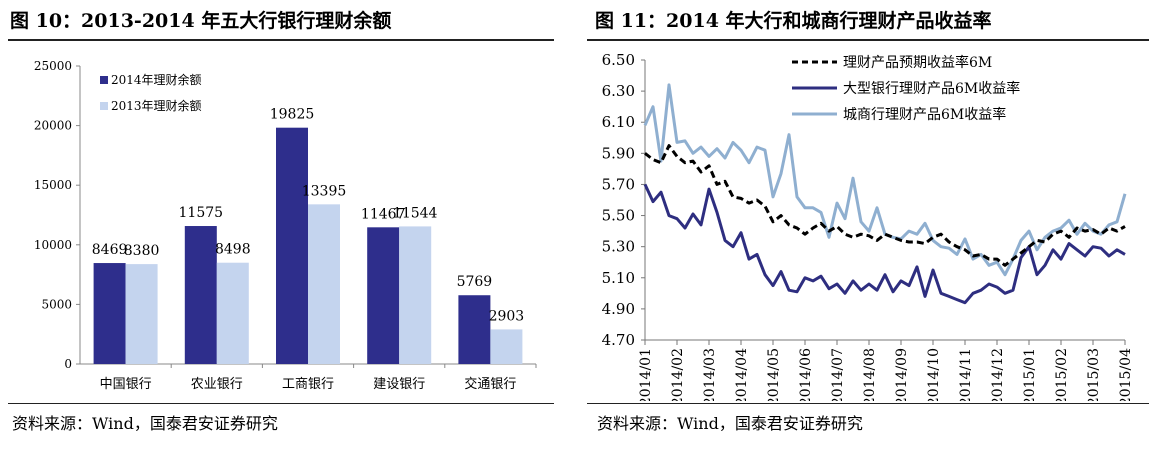  I want to click on left-bar-value-label: 8380, so click(142, 251).